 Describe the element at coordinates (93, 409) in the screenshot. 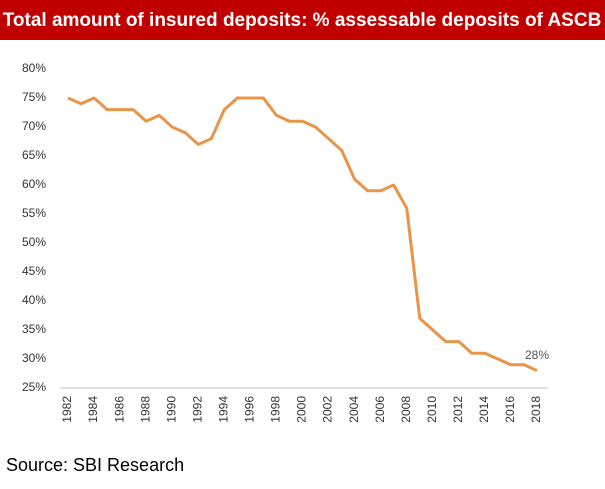

I see `x-tick-label: 1984` at that location.